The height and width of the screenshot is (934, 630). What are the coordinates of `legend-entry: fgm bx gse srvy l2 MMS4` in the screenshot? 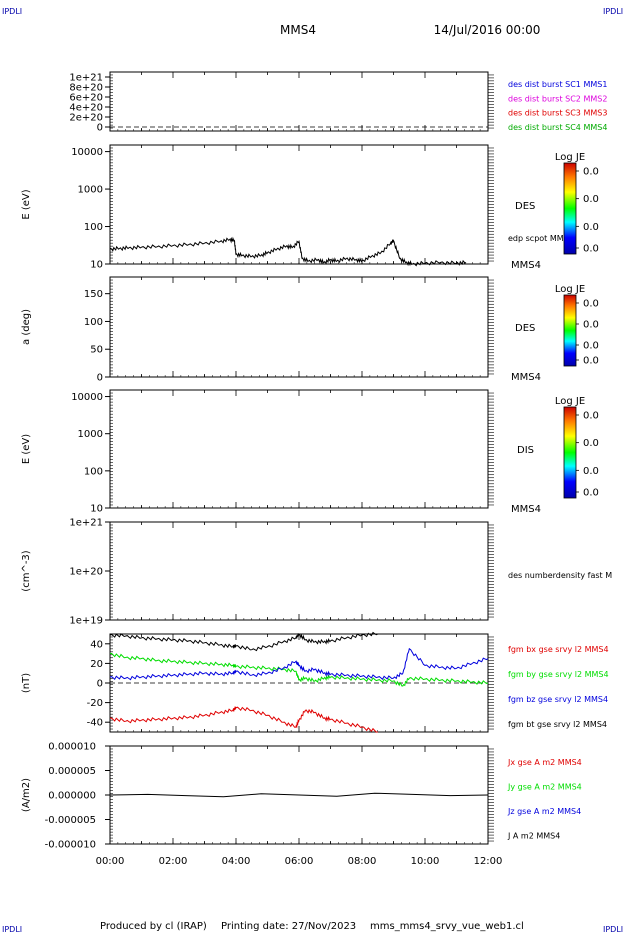 It's located at (558, 649).